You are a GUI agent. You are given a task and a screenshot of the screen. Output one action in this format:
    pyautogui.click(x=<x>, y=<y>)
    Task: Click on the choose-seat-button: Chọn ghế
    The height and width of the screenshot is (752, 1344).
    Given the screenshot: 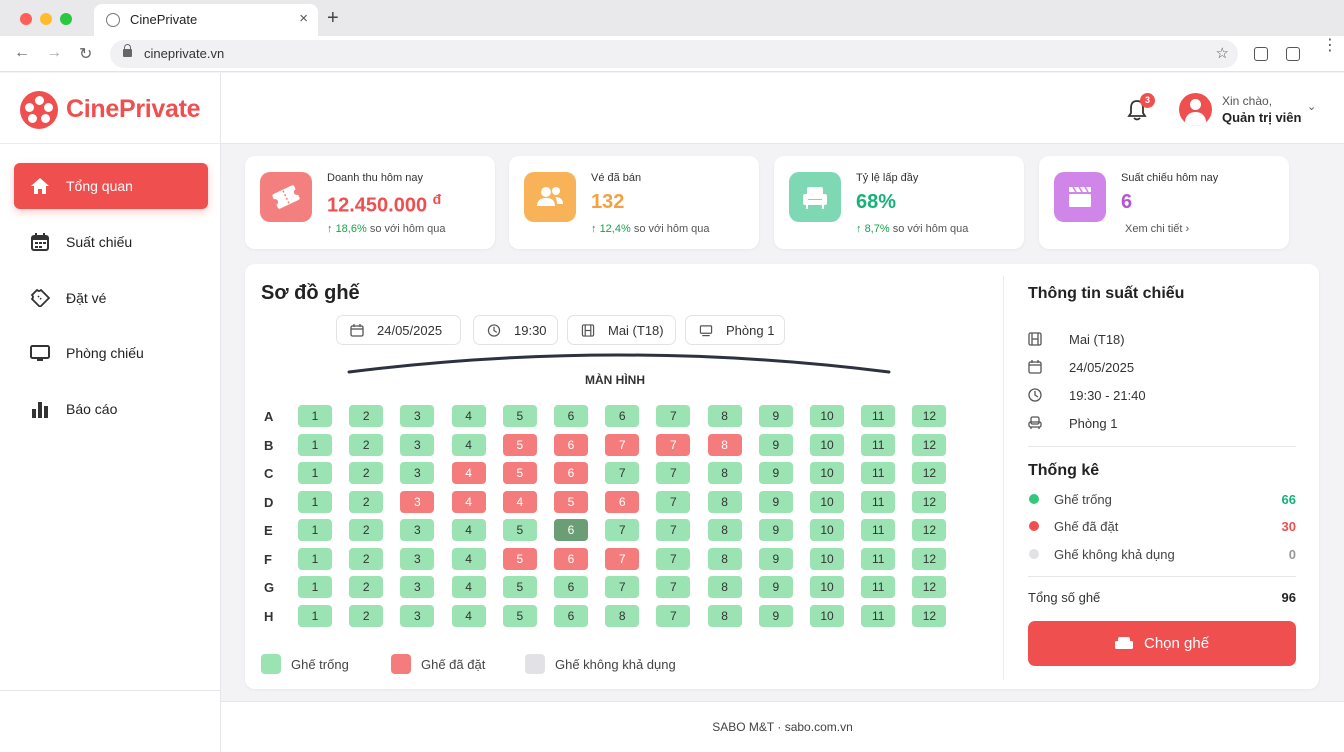 What is the action you would take?
    pyautogui.click(x=1162, y=643)
    